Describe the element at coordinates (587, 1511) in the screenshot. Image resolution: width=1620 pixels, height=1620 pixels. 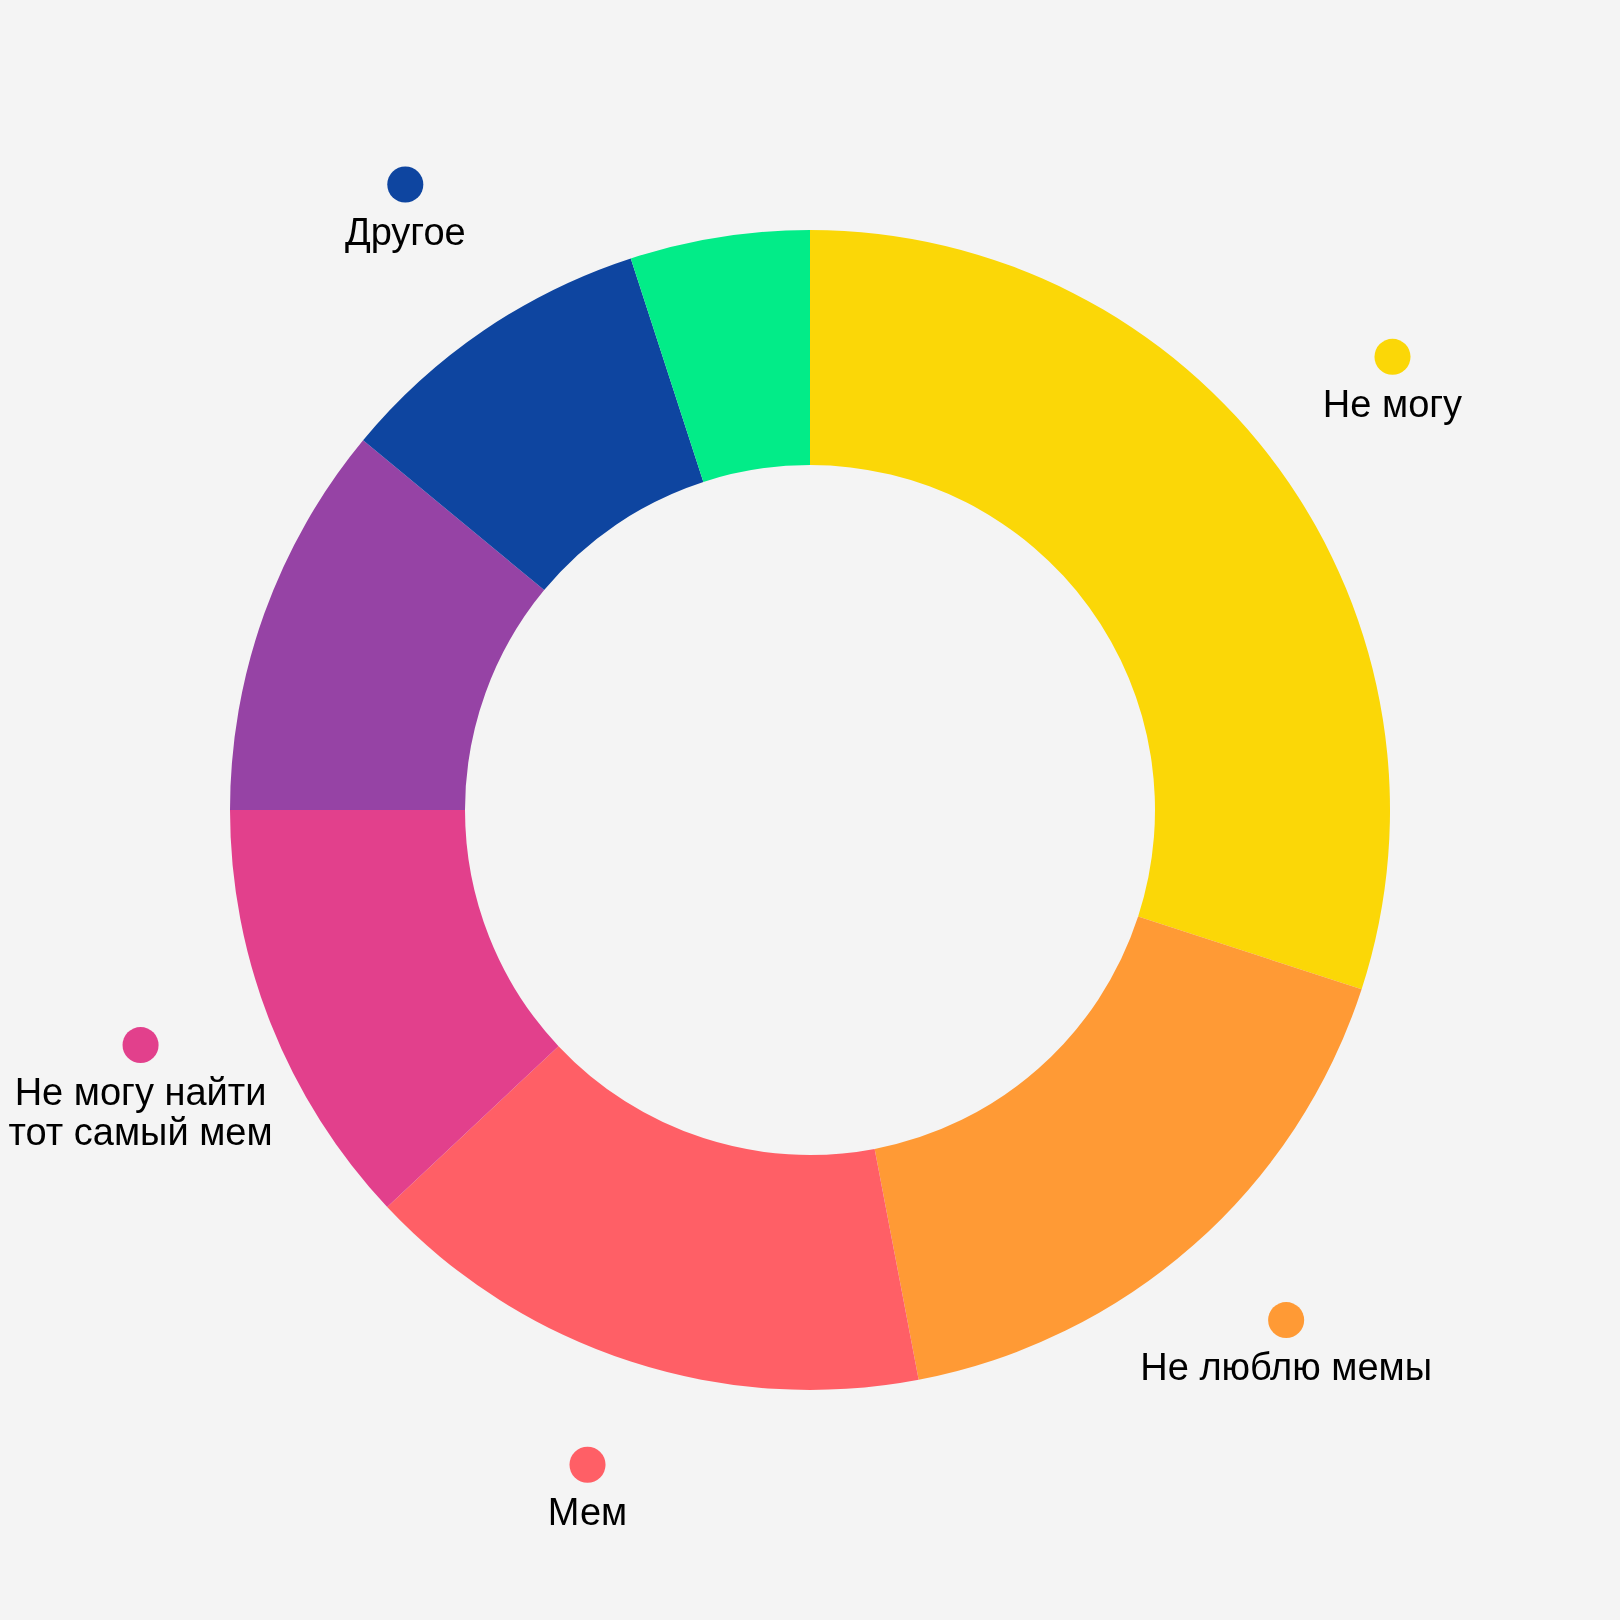
I see `legend-label: Мем` at that location.